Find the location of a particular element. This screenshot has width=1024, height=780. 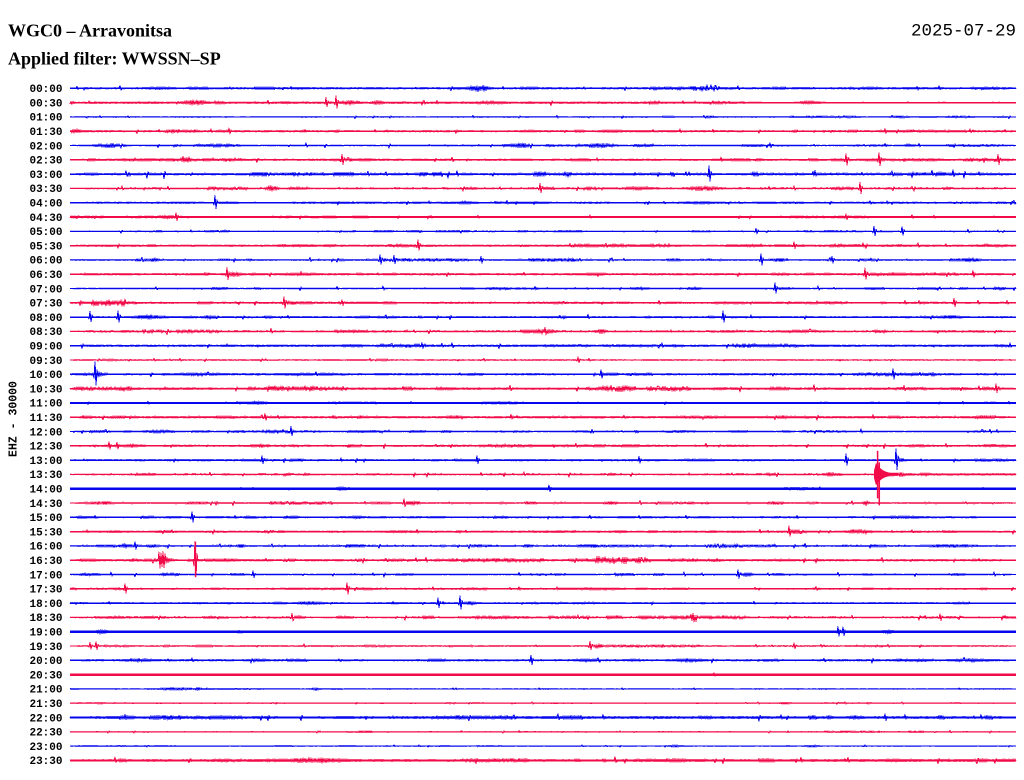

svg-text: 17:00 is located at coordinates (45, 576).